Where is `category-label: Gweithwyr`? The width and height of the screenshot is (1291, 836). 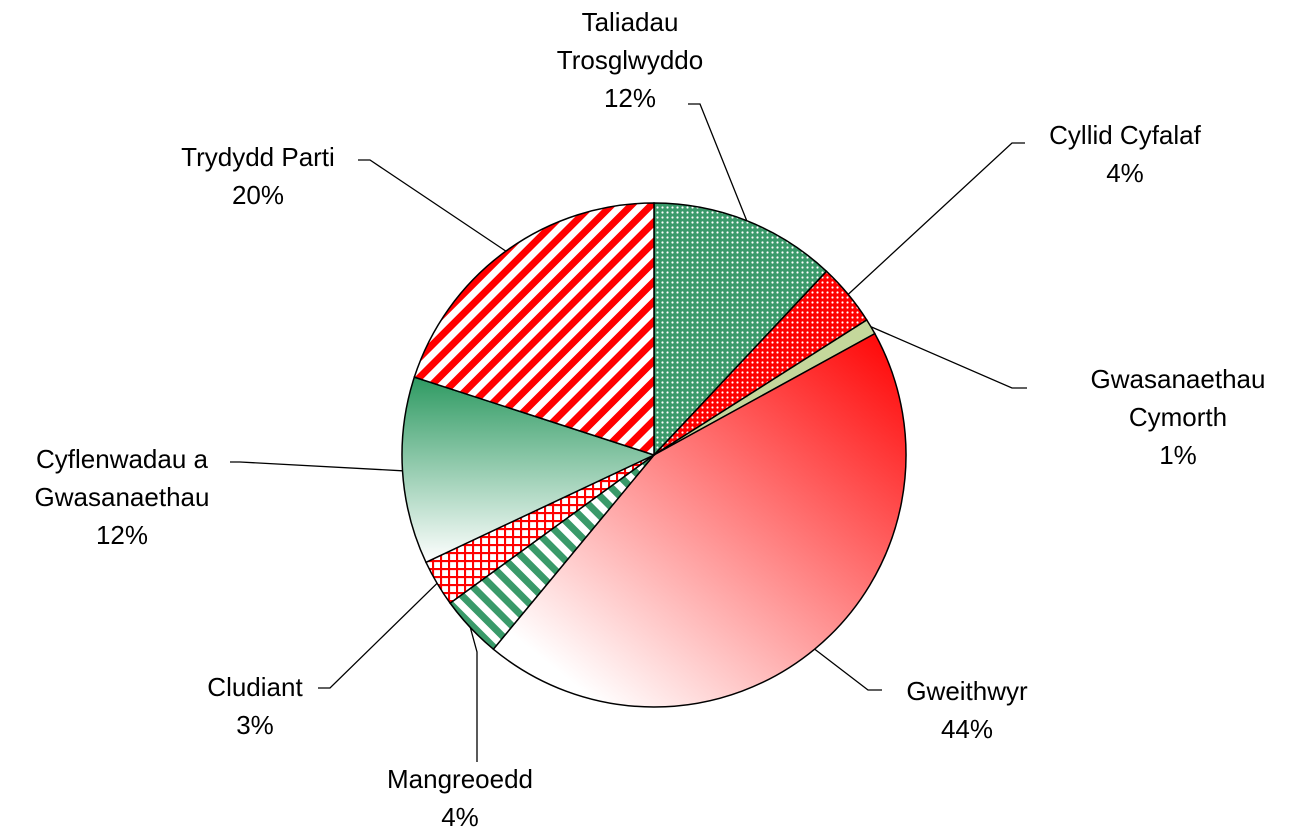 category-label: Gweithwyr is located at coordinates (967, 691).